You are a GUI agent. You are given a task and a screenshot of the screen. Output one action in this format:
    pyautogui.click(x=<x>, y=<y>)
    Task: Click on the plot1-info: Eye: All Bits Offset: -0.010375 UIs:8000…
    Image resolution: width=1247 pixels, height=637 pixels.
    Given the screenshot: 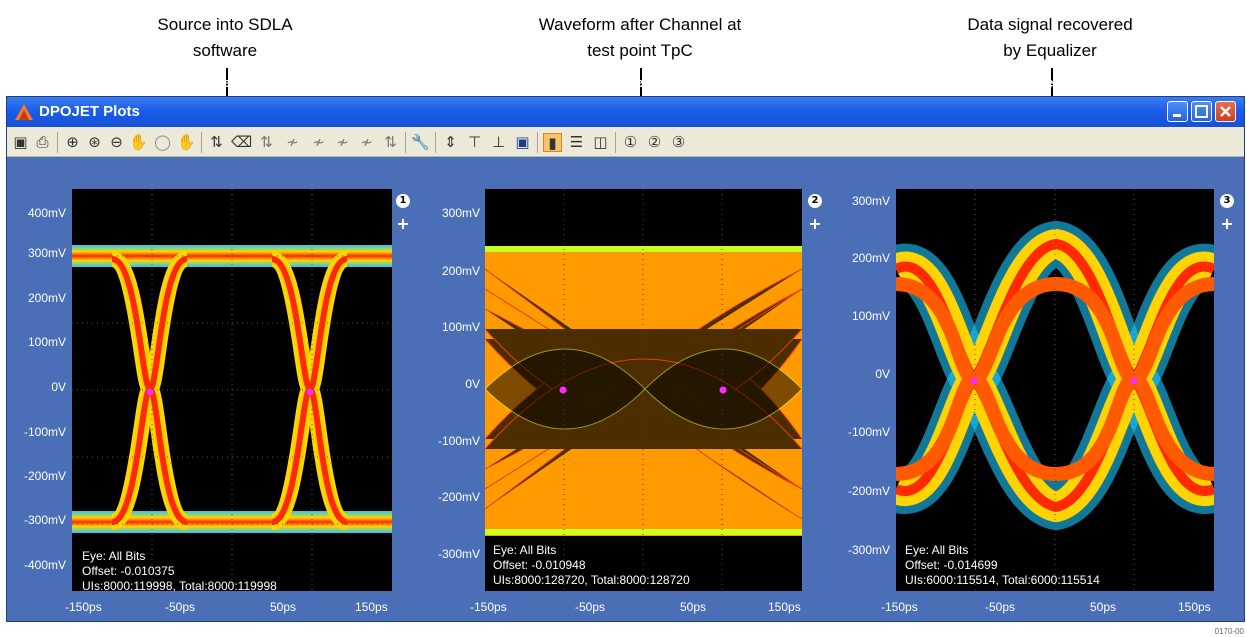 What is the action you would take?
    pyautogui.click(x=179, y=571)
    